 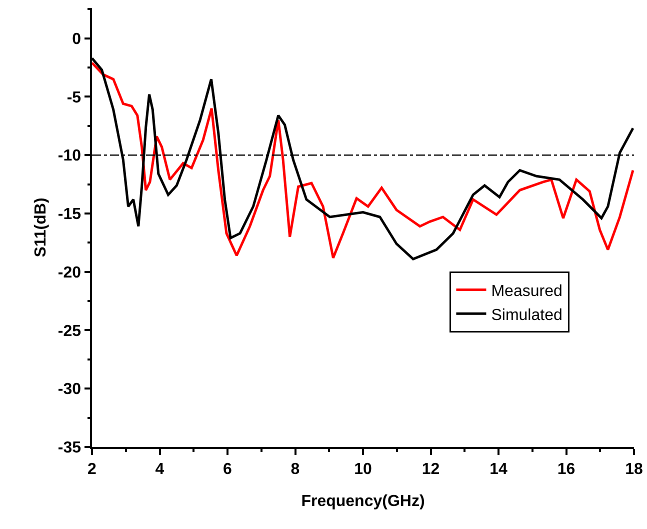 I want to click on x-tick-label: 10, so click(x=363, y=469).